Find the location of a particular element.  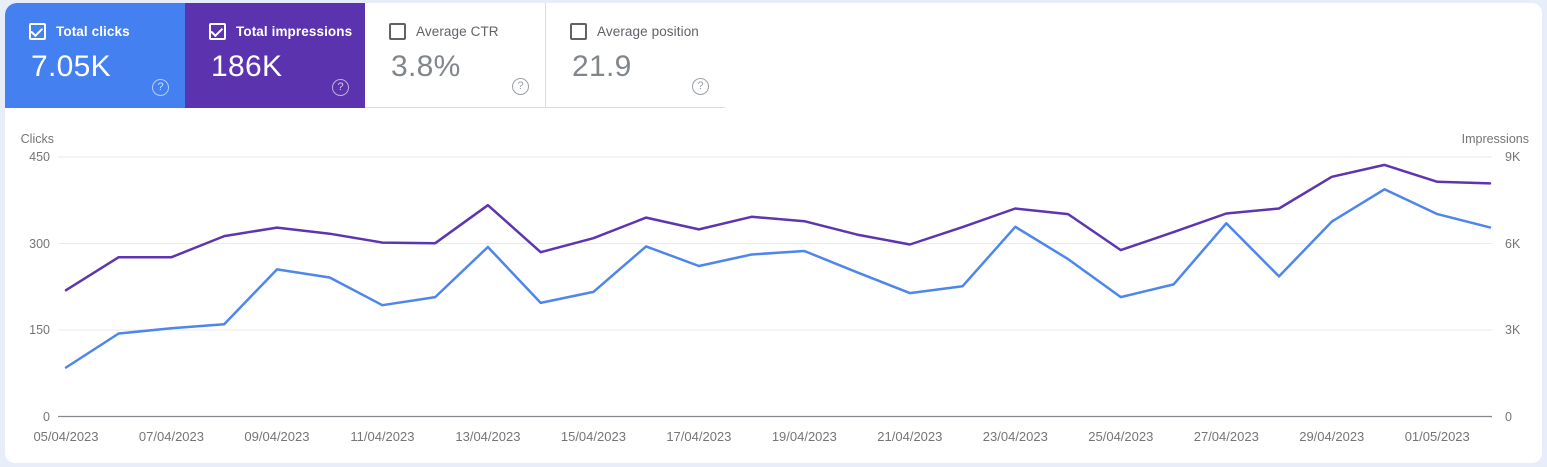

total-impressions-header: Total impressions is located at coordinates (280, 31).